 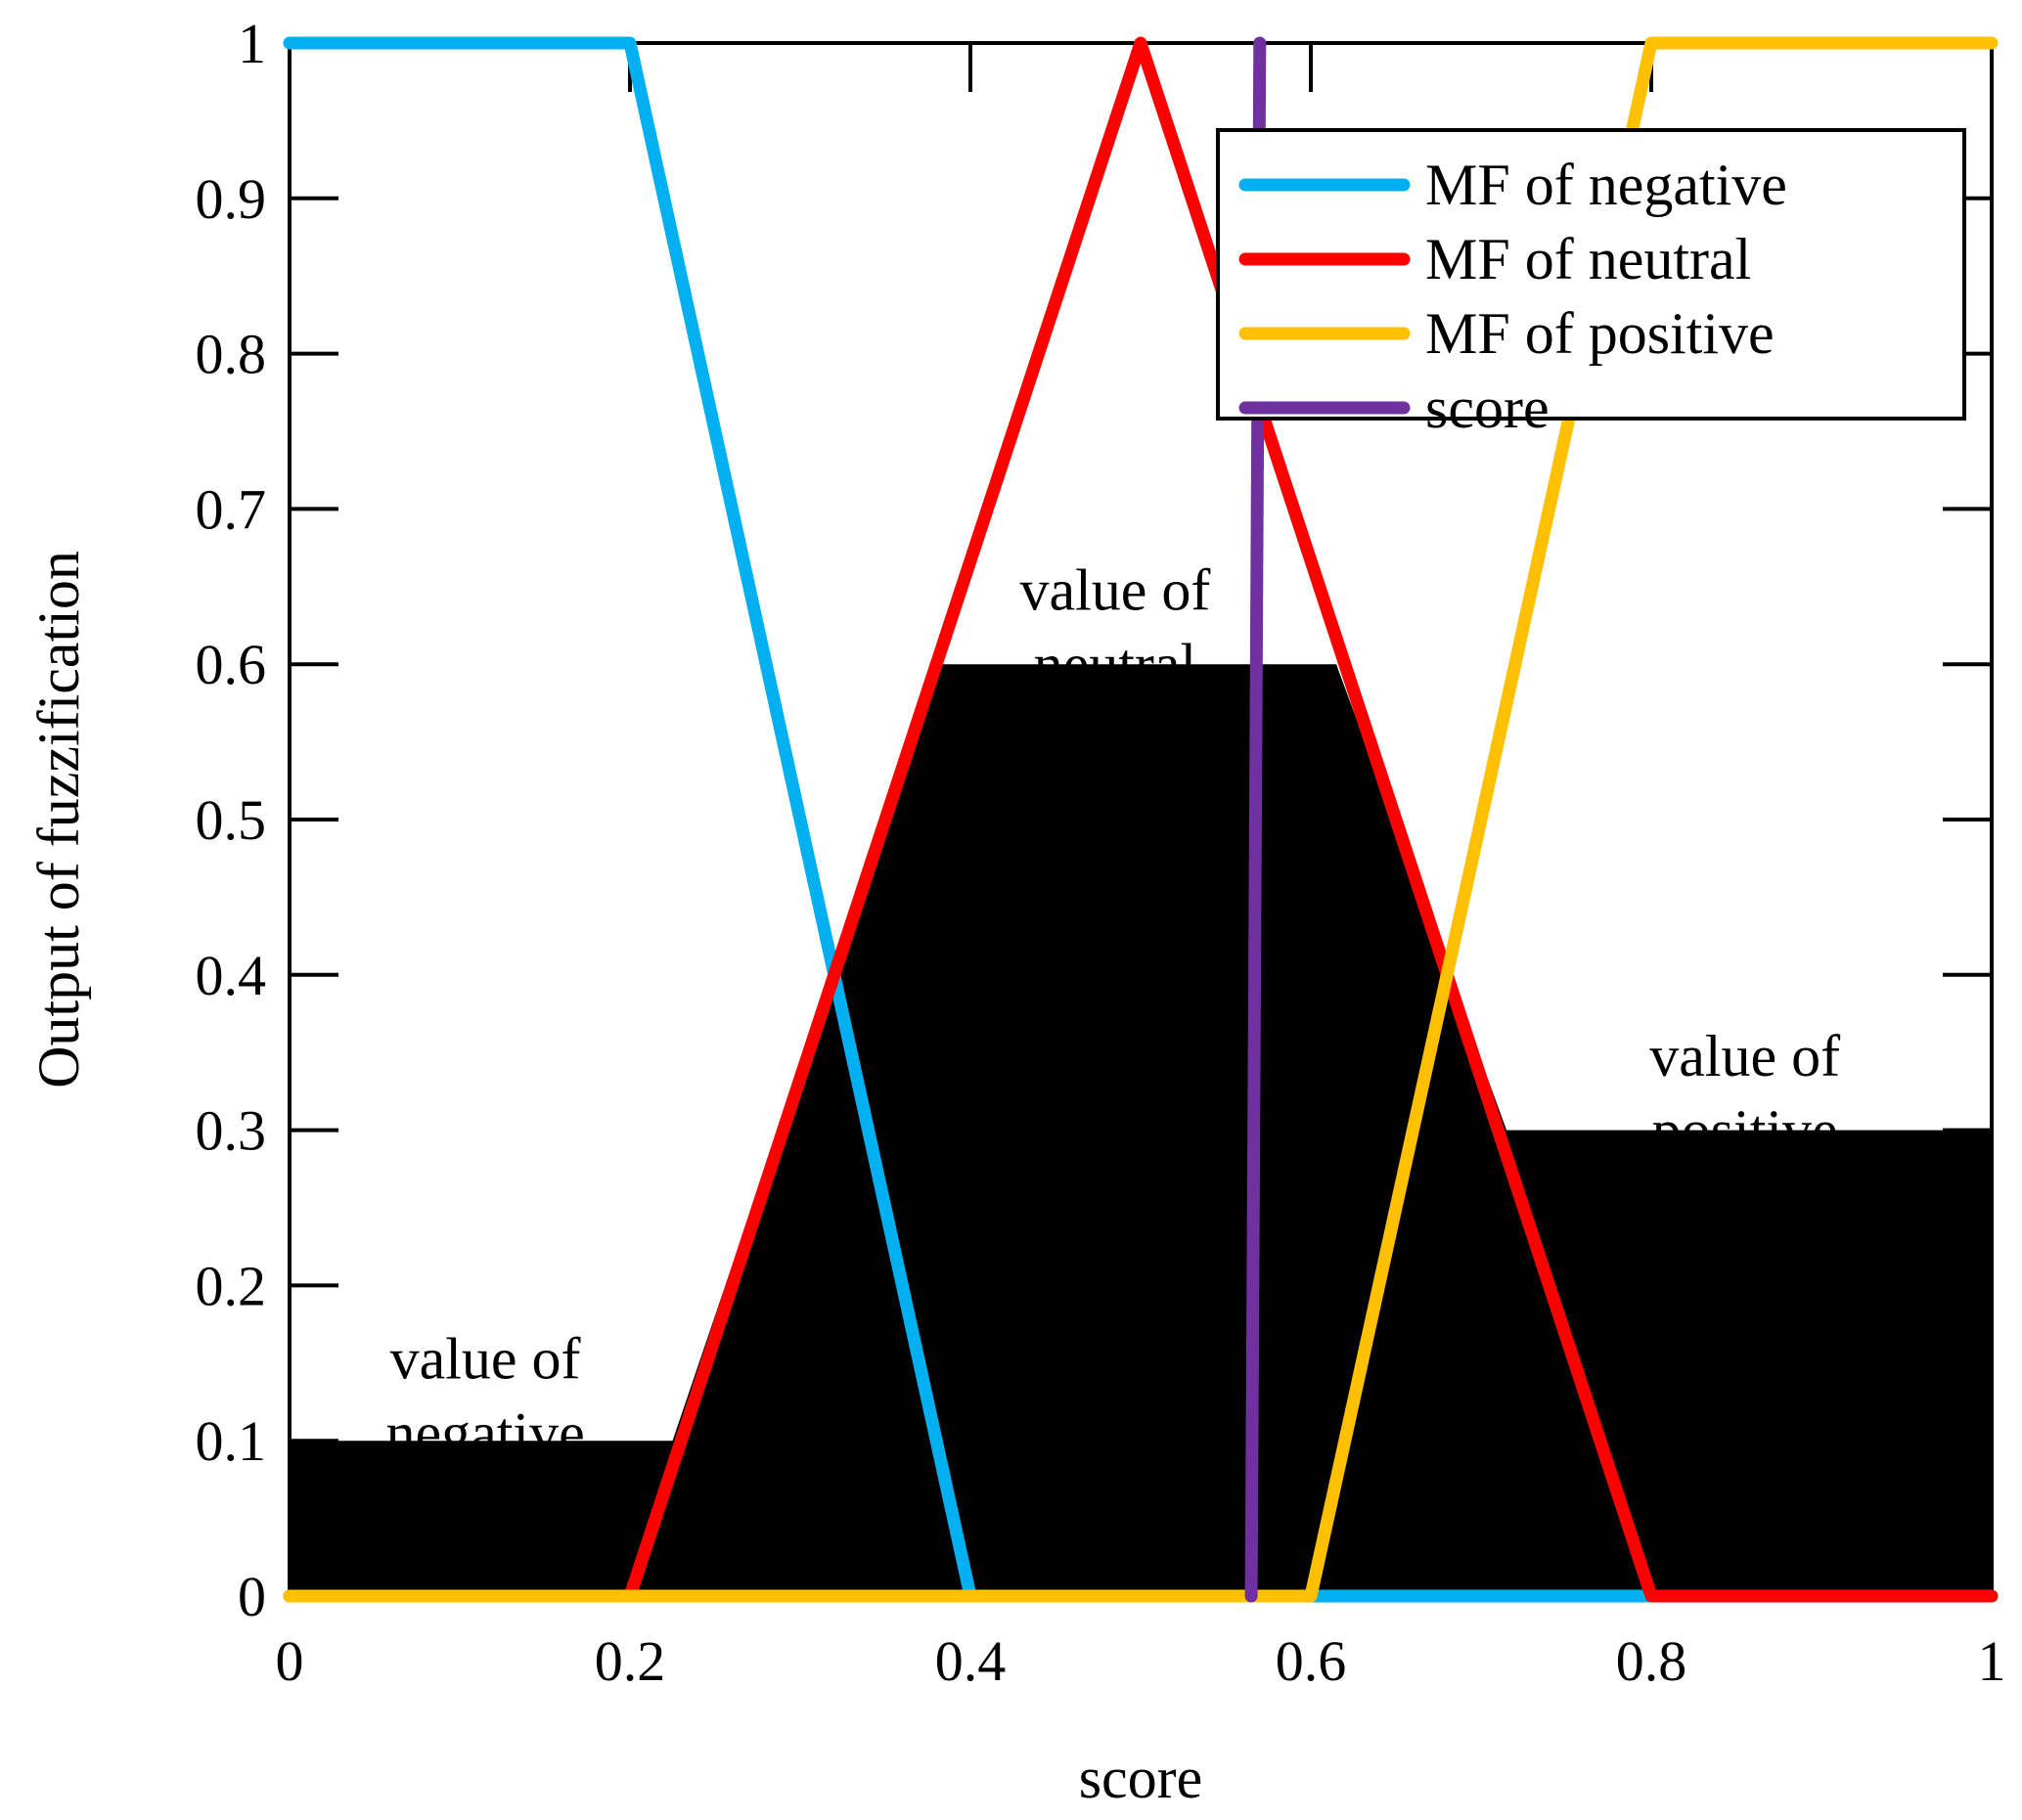 I want to click on legend-box, so click(x=1591, y=274).